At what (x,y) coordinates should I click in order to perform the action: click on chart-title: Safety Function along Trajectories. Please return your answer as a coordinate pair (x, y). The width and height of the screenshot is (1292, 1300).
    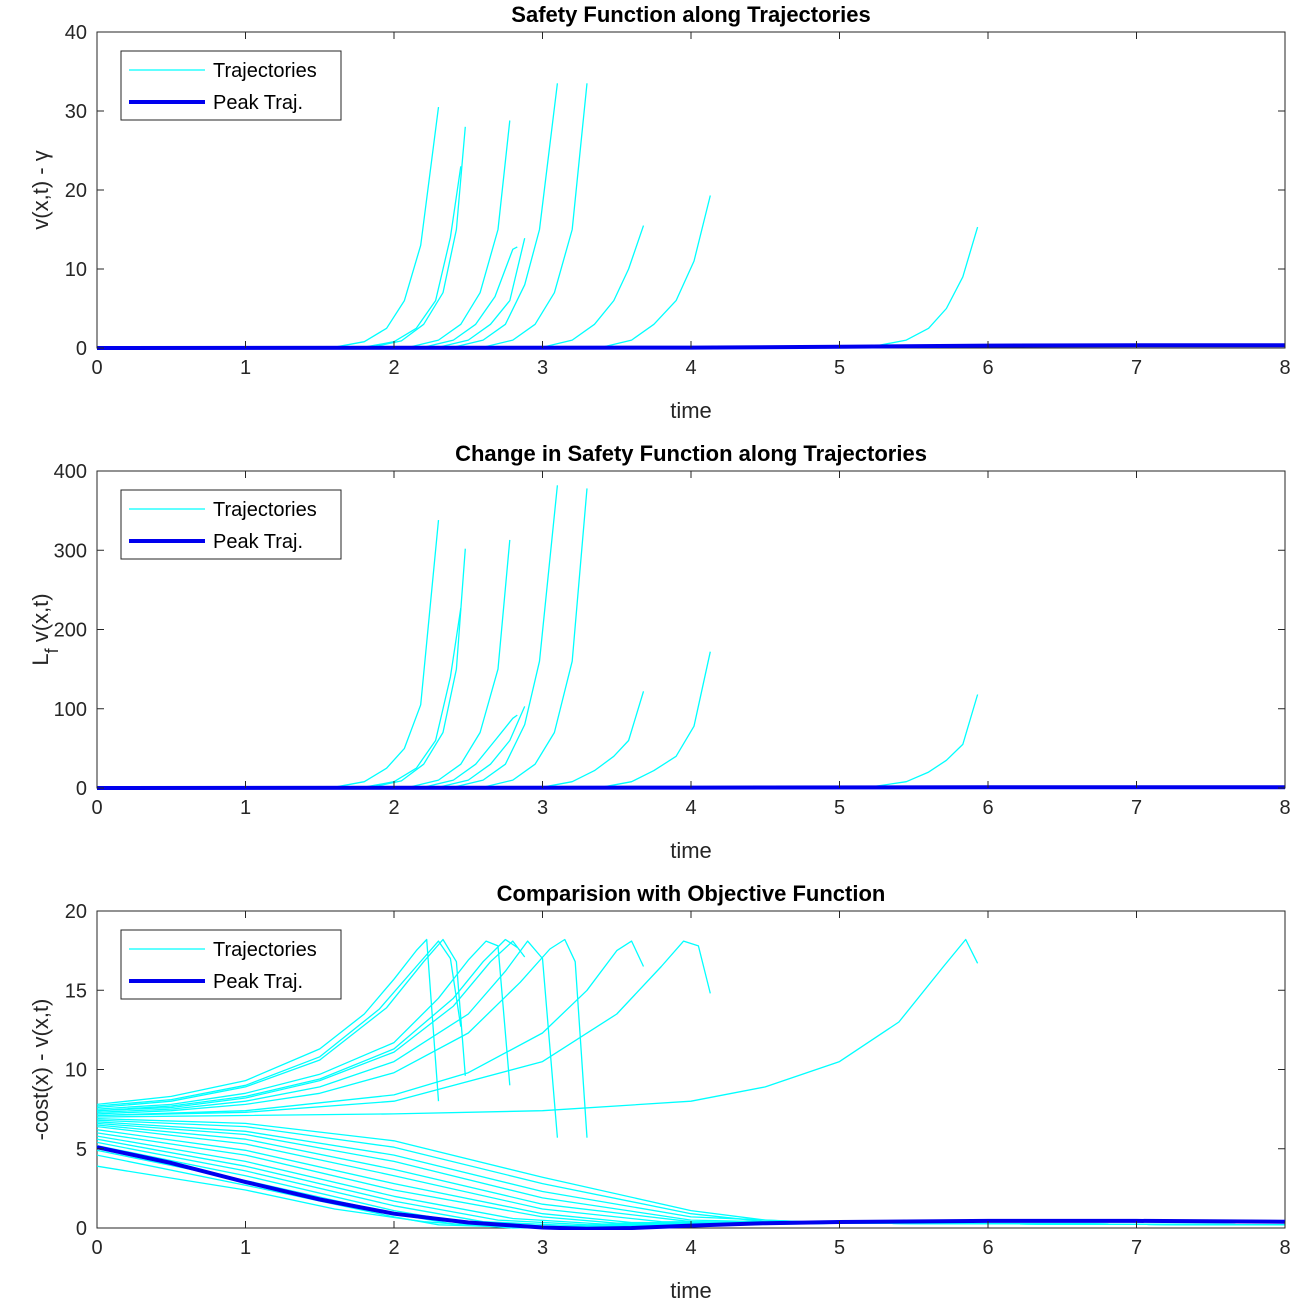
    Looking at the image, I should click on (690, 14).